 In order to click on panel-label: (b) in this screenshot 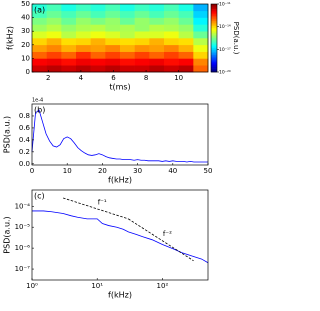, I will do `click(39, 110)`.